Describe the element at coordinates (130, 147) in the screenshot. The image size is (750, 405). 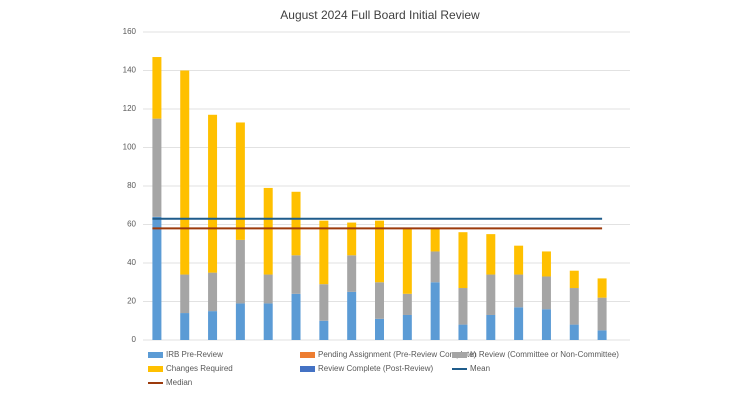
I see `y-tick-label: 100` at that location.